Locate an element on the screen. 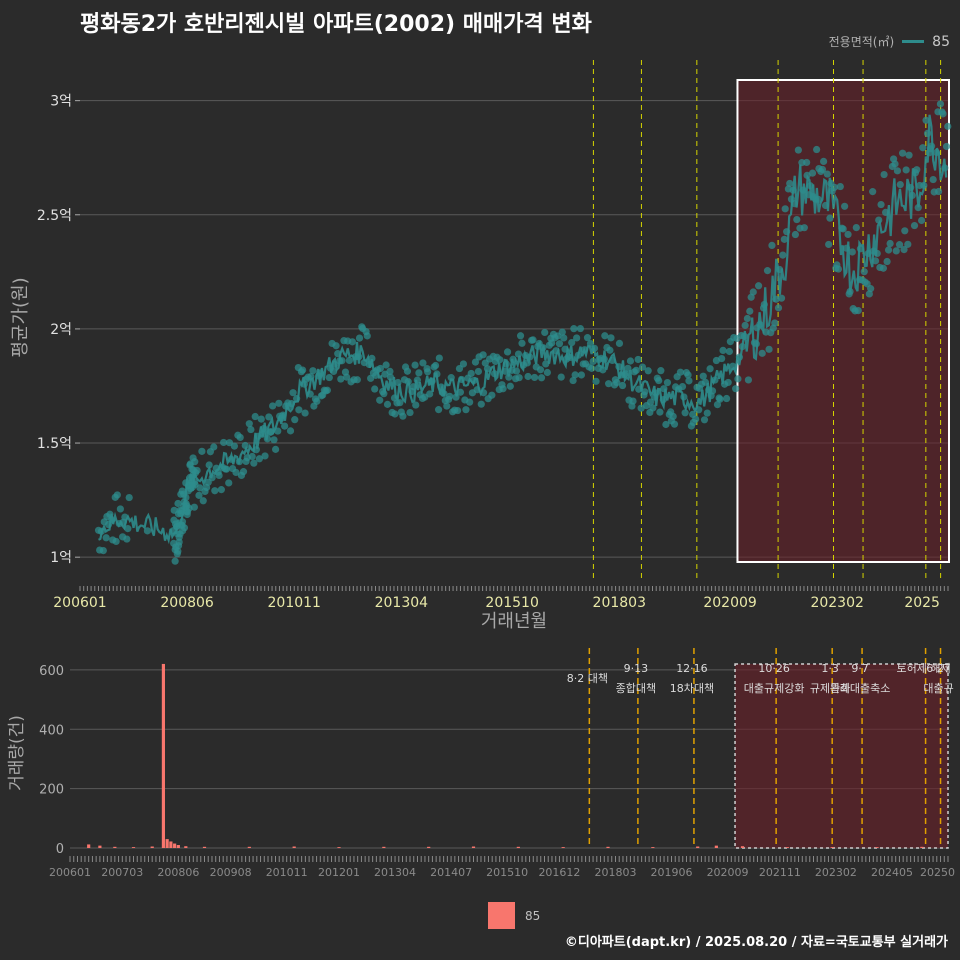 Image resolution: width=960 pixels, height=960 pixels. policy-annotation: 종합대책 is located at coordinates (636, 688).